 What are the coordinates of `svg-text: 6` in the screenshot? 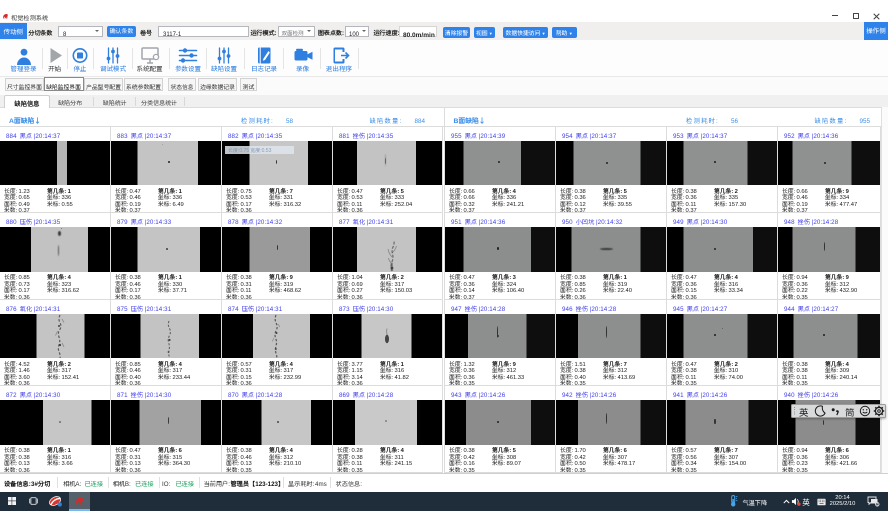 It's located at (877, 505).